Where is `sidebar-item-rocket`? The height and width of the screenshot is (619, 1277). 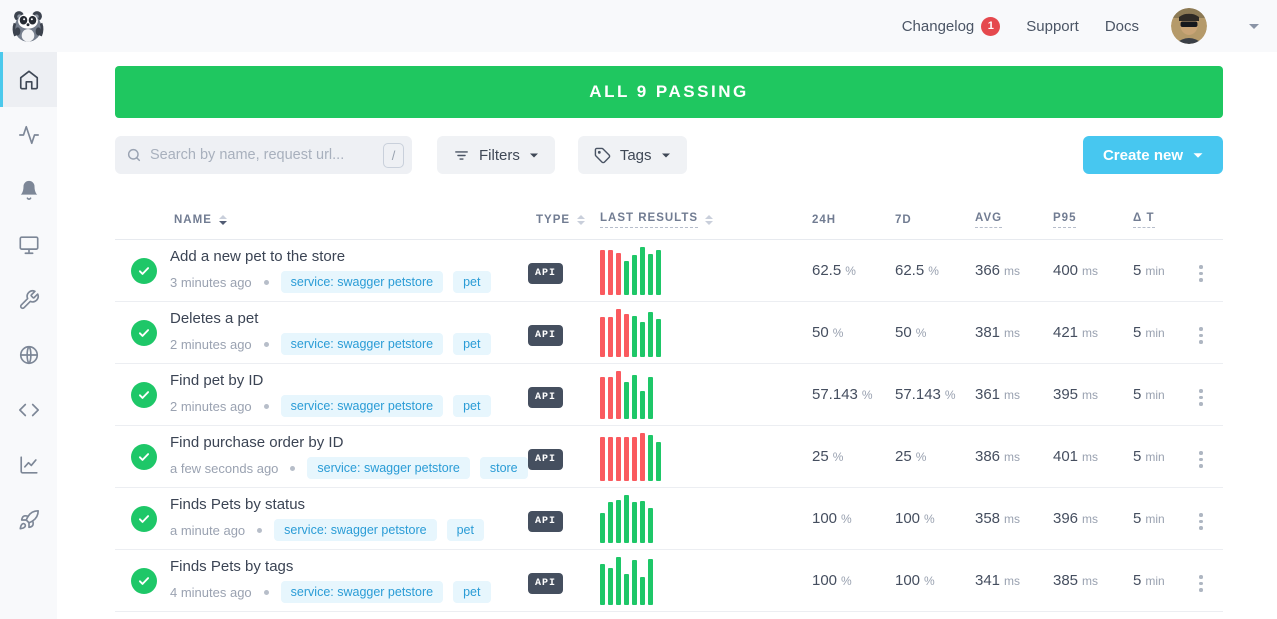
sidebar-item-rocket is located at coordinates (28, 519).